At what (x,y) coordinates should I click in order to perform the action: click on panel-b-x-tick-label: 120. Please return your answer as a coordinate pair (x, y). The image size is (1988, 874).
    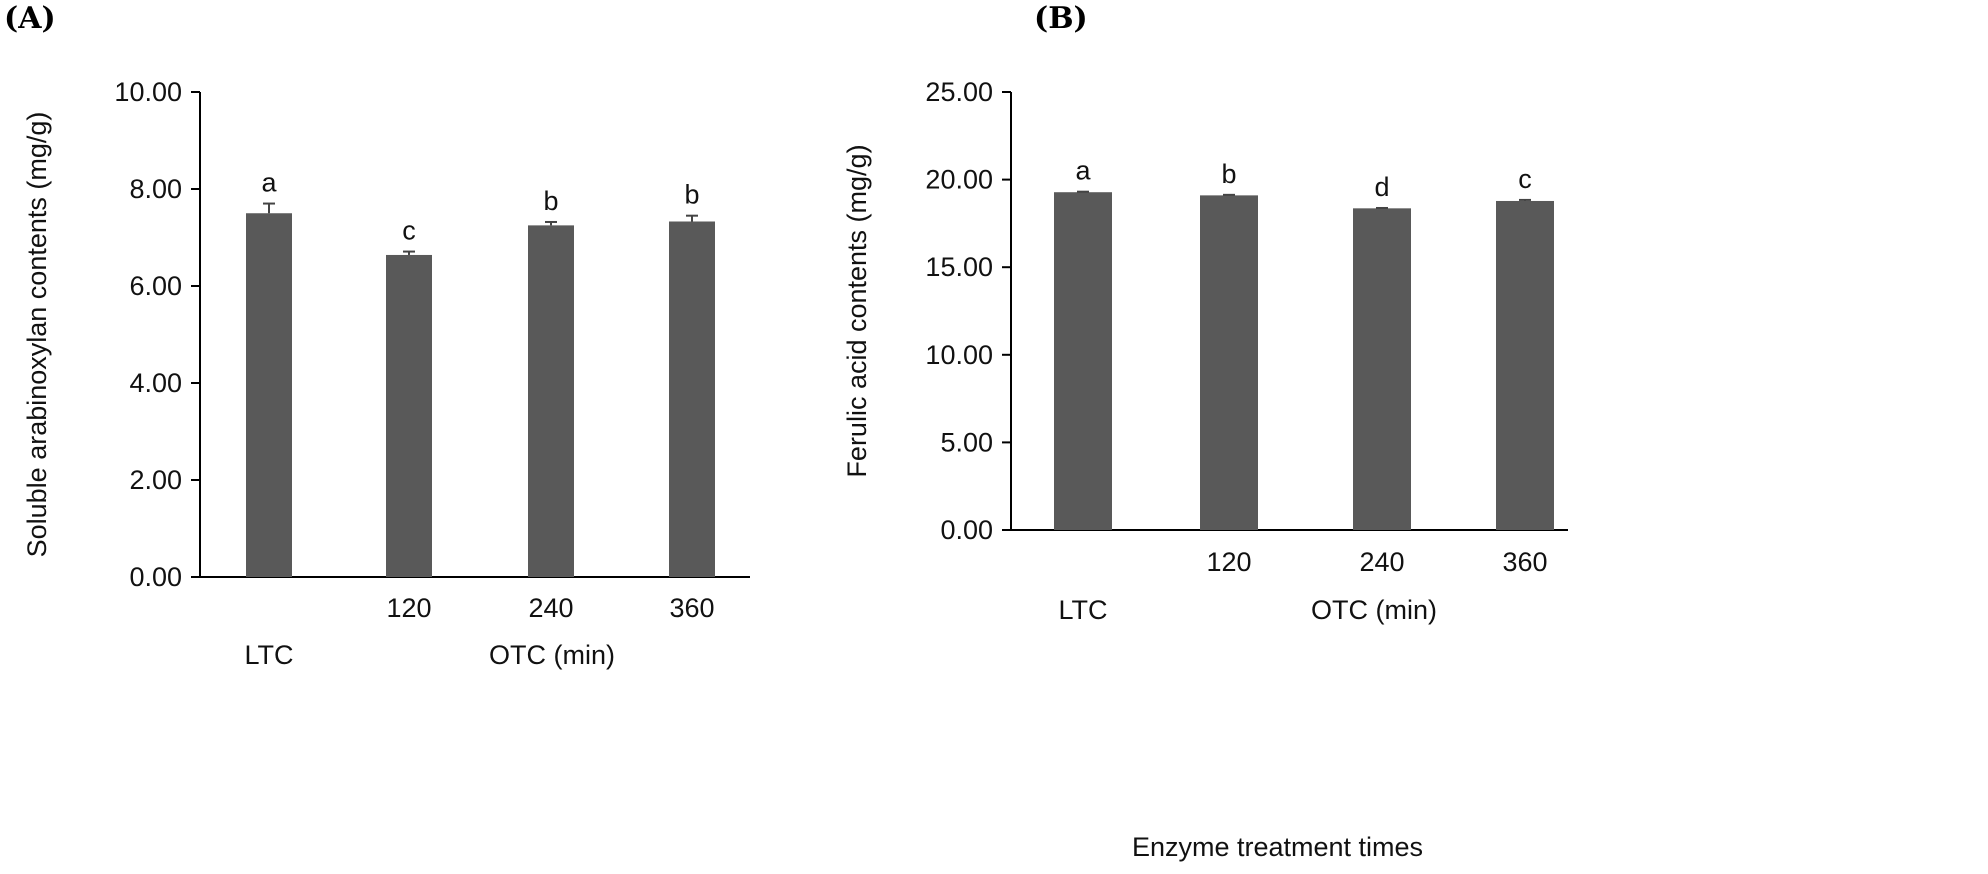
    Looking at the image, I should click on (1228, 562).